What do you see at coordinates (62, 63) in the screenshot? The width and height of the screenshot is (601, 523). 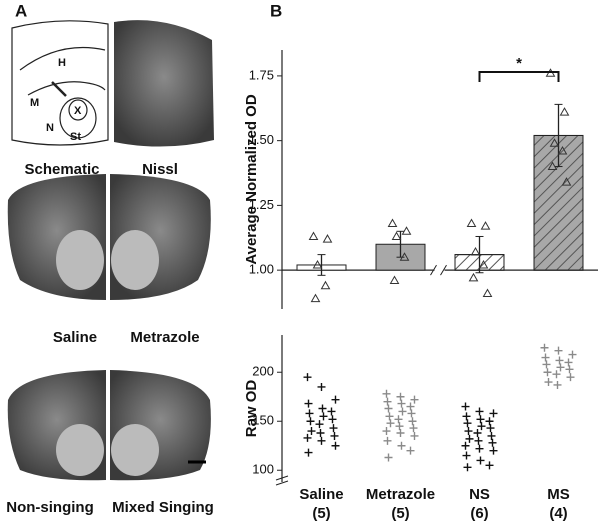 I see `region-label: H` at bounding box center [62, 63].